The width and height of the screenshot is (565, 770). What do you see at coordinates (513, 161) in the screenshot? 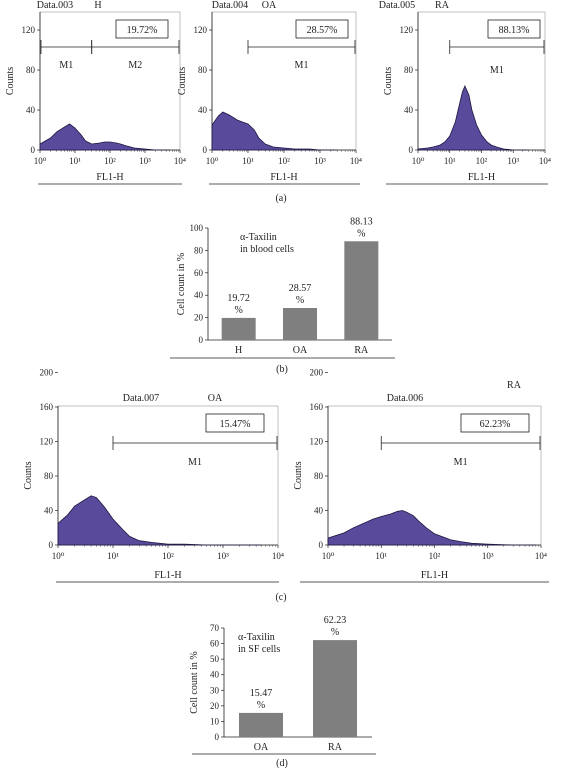
I see `hist-3-x-tick-label: 10³` at bounding box center [513, 161].